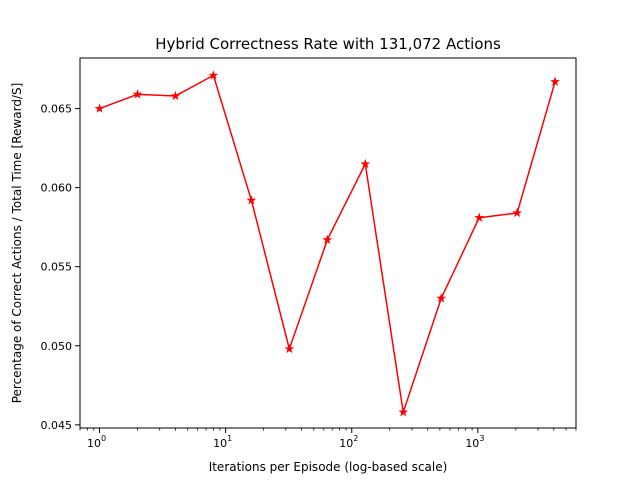 This screenshot has height=480, width=640. I want to click on x-tick-label-2: 10², so click(348, 442).